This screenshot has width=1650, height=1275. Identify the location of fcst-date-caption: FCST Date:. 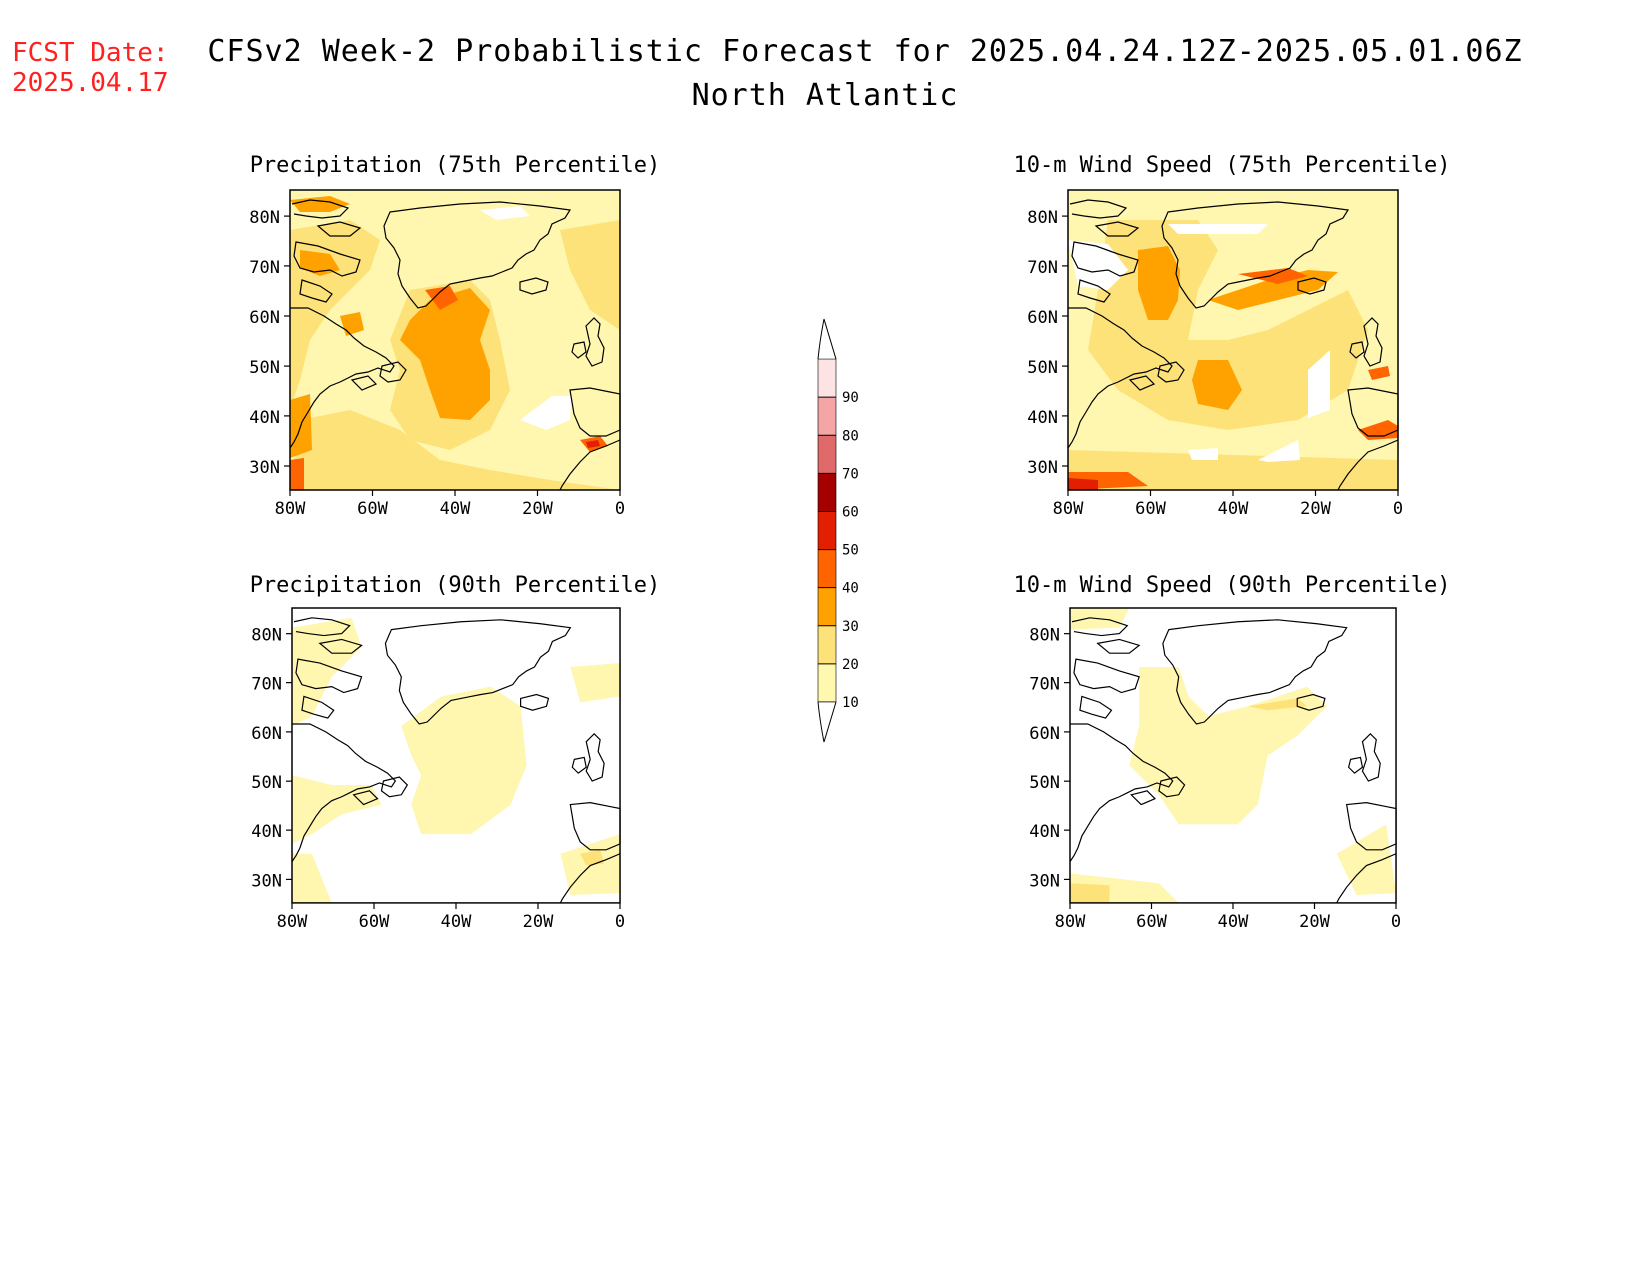
(90, 53).